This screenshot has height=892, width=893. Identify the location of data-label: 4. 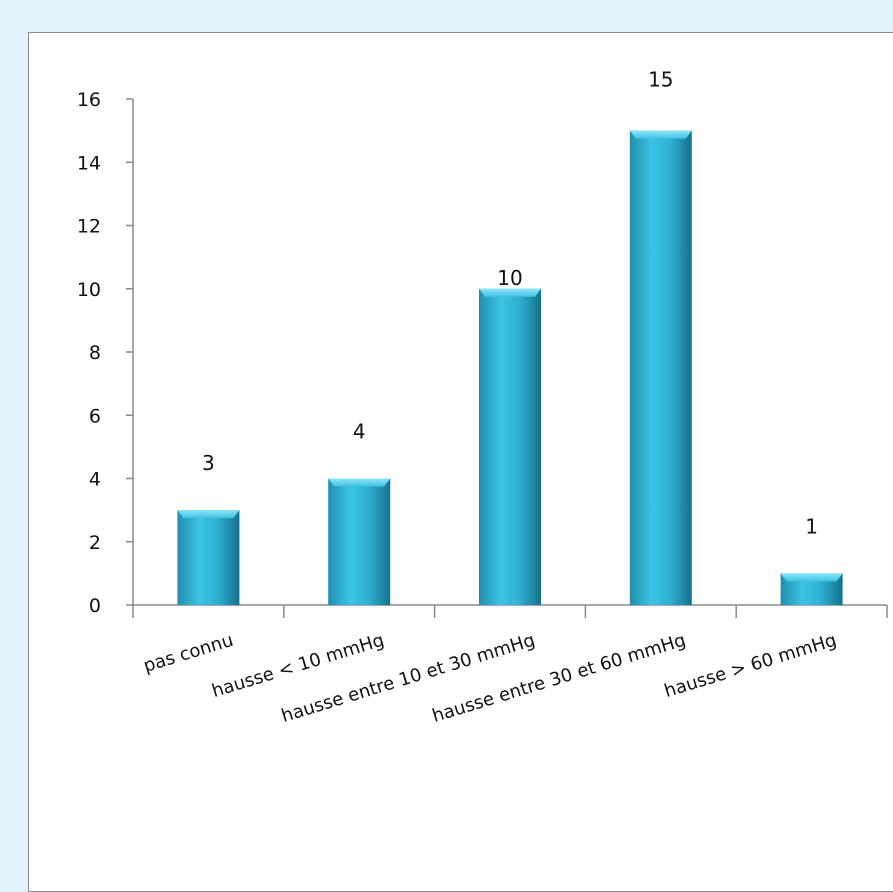
(359, 432).